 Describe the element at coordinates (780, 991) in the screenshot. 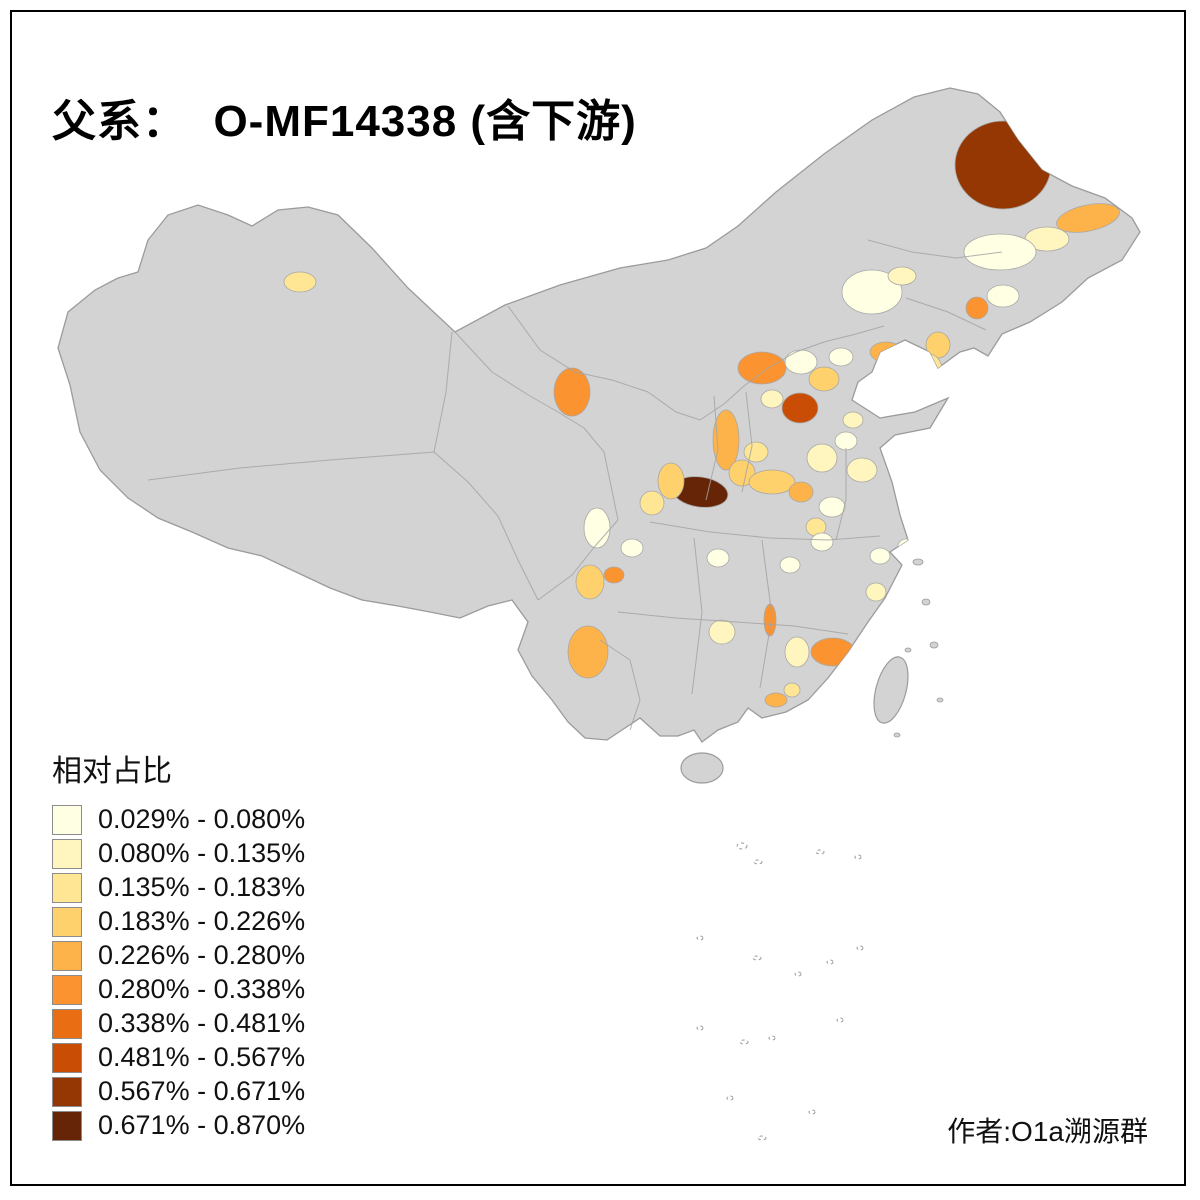

I see `south-china-sea-islands` at that location.